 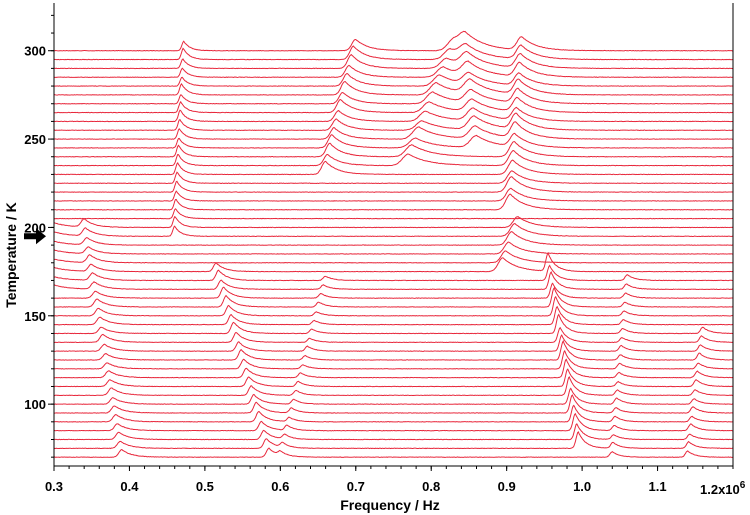 I want to click on x-scale-multiplier: 1.2x10⁶, so click(x=723, y=488).